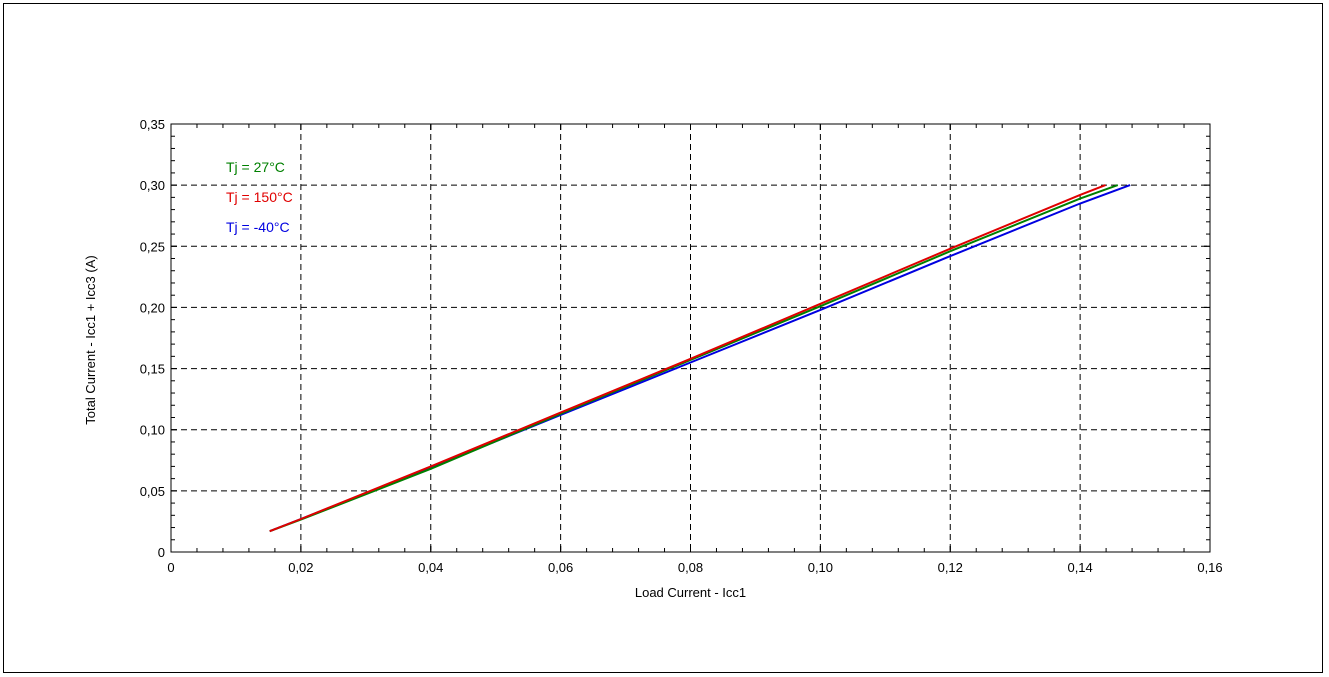 The width and height of the screenshot is (1329, 677). What do you see at coordinates (152, 124) in the screenshot?
I see `y-tick-label: 0,35` at bounding box center [152, 124].